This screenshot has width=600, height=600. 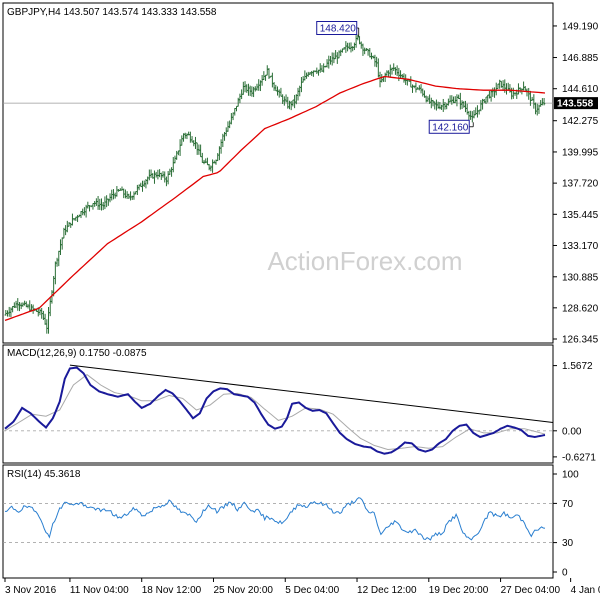 I want to click on price-y-tick-label: 133.170, so click(x=580, y=246).